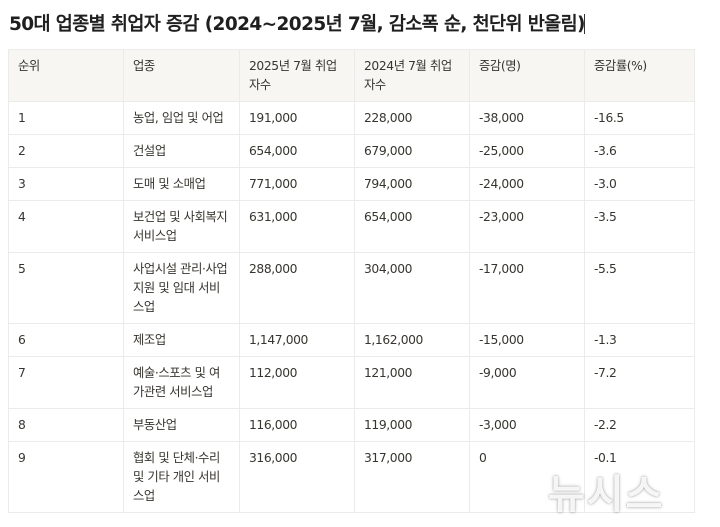 The width and height of the screenshot is (720, 527). I want to click on cell-2025: 631,000, so click(297, 226).